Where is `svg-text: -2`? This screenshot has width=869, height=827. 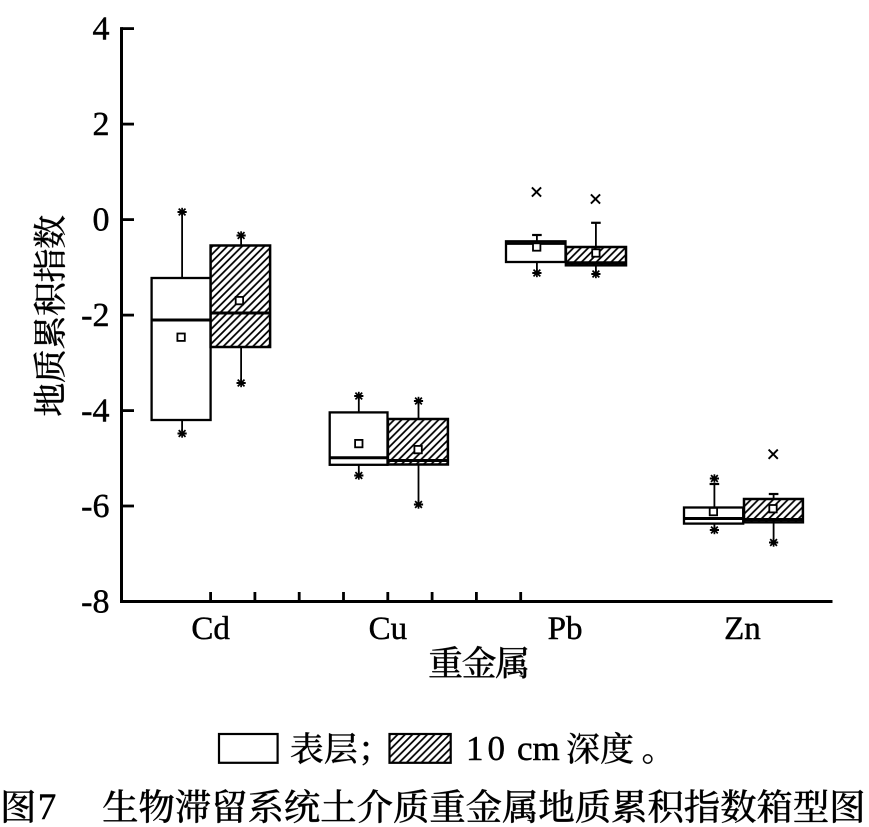 svg-text: -2 is located at coordinates (95, 315).